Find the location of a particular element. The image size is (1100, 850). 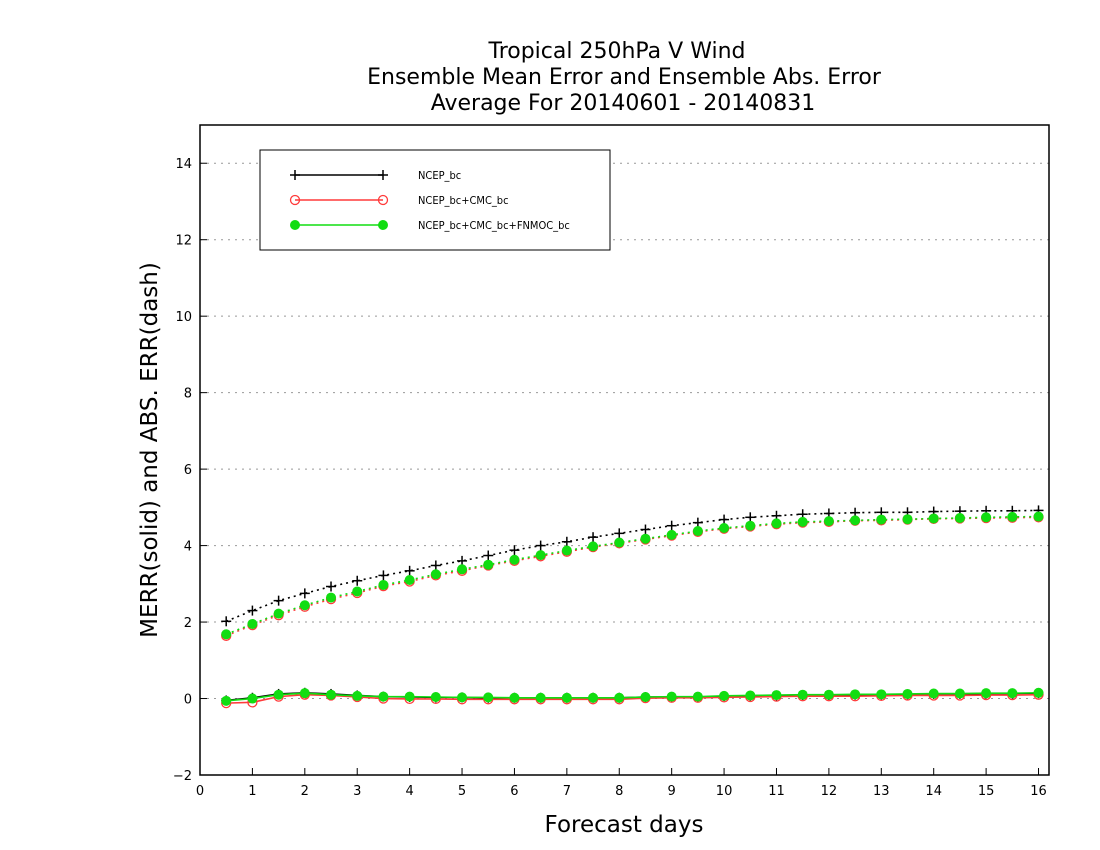

y-axis-label: MERR(solid) and ABS. ERR(dash) is located at coordinates (150, 450).